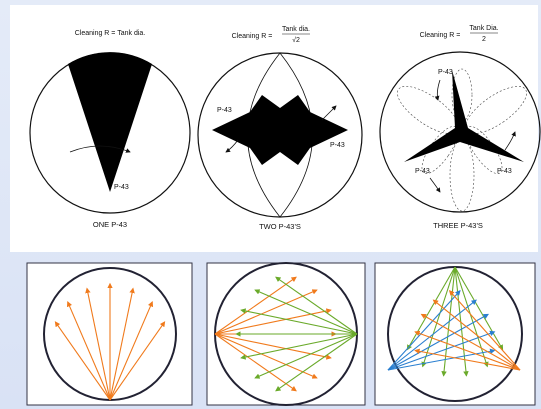 The image size is (541, 409). What do you see at coordinates (280, 226) in the screenshot?
I see `caption: TWO P-43'S` at bounding box center [280, 226].